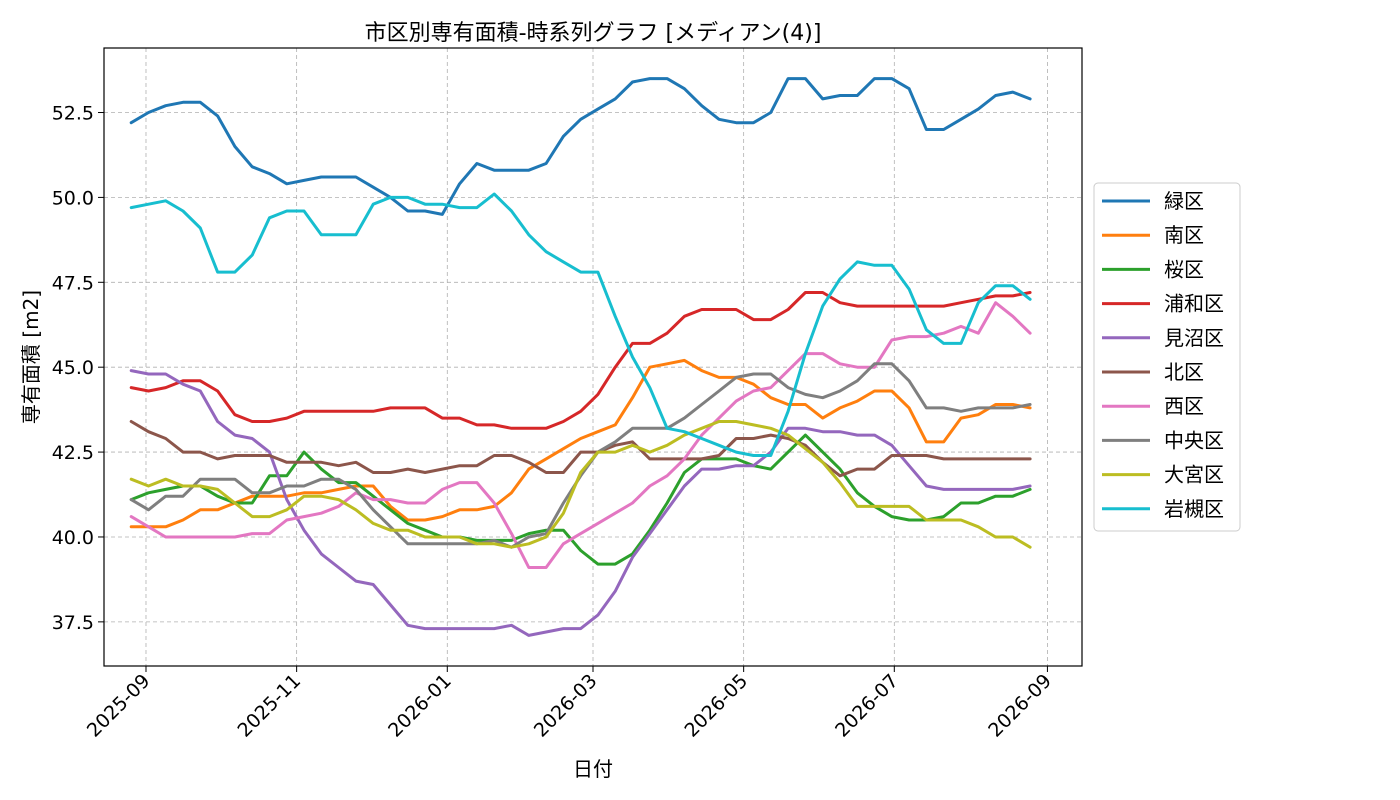 Image resolution: width=1400 pixels, height=800 pixels. Describe the element at coordinates (1194, 440) in the screenshot. I see `legend-label: 中央区` at that location.